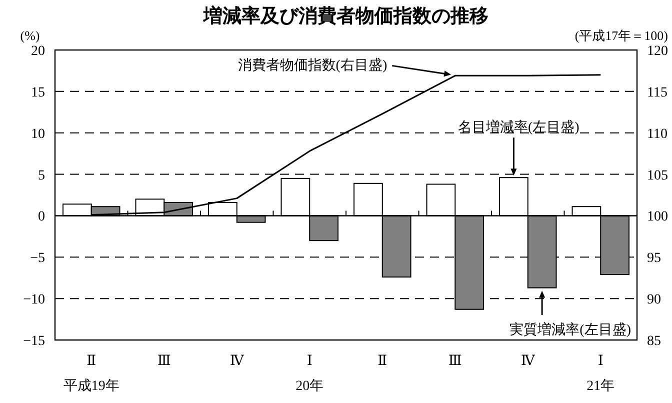 The width and height of the screenshot is (672, 403). What do you see at coordinates (657, 51) in the screenshot?
I see `y2-tick-label: 120` at bounding box center [657, 51].